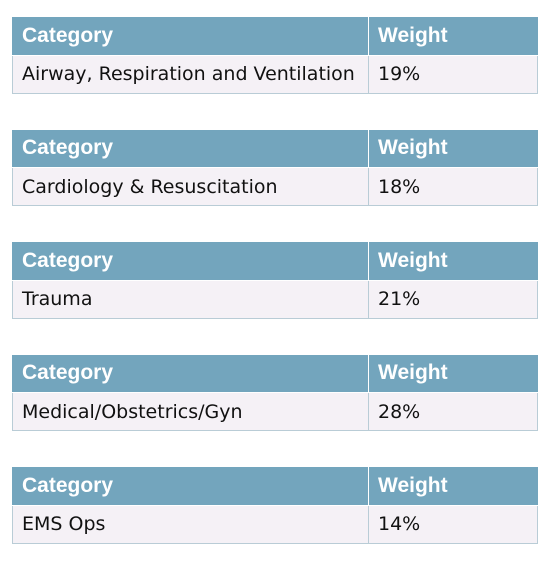  I want to click on weight-cell: 19%, so click(453, 74).